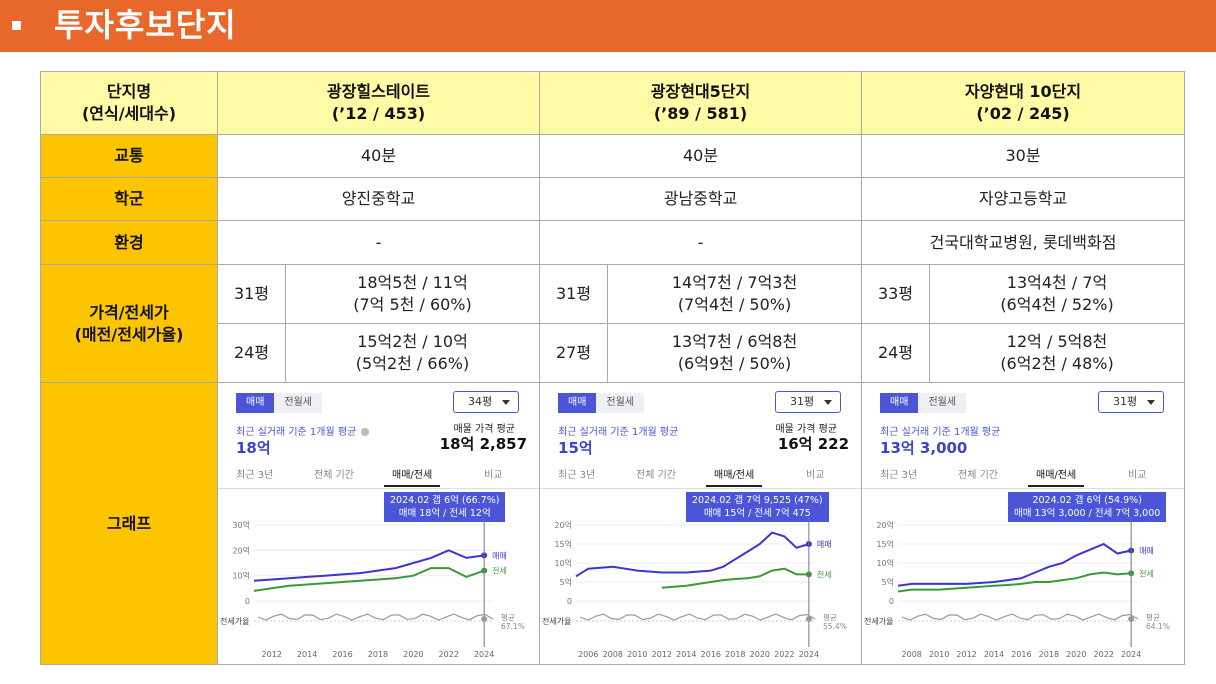  What do you see at coordinates (483, 444) in the screenshot?
I see `ask-value: 18억 2,857` at bounding box center [483, 444].